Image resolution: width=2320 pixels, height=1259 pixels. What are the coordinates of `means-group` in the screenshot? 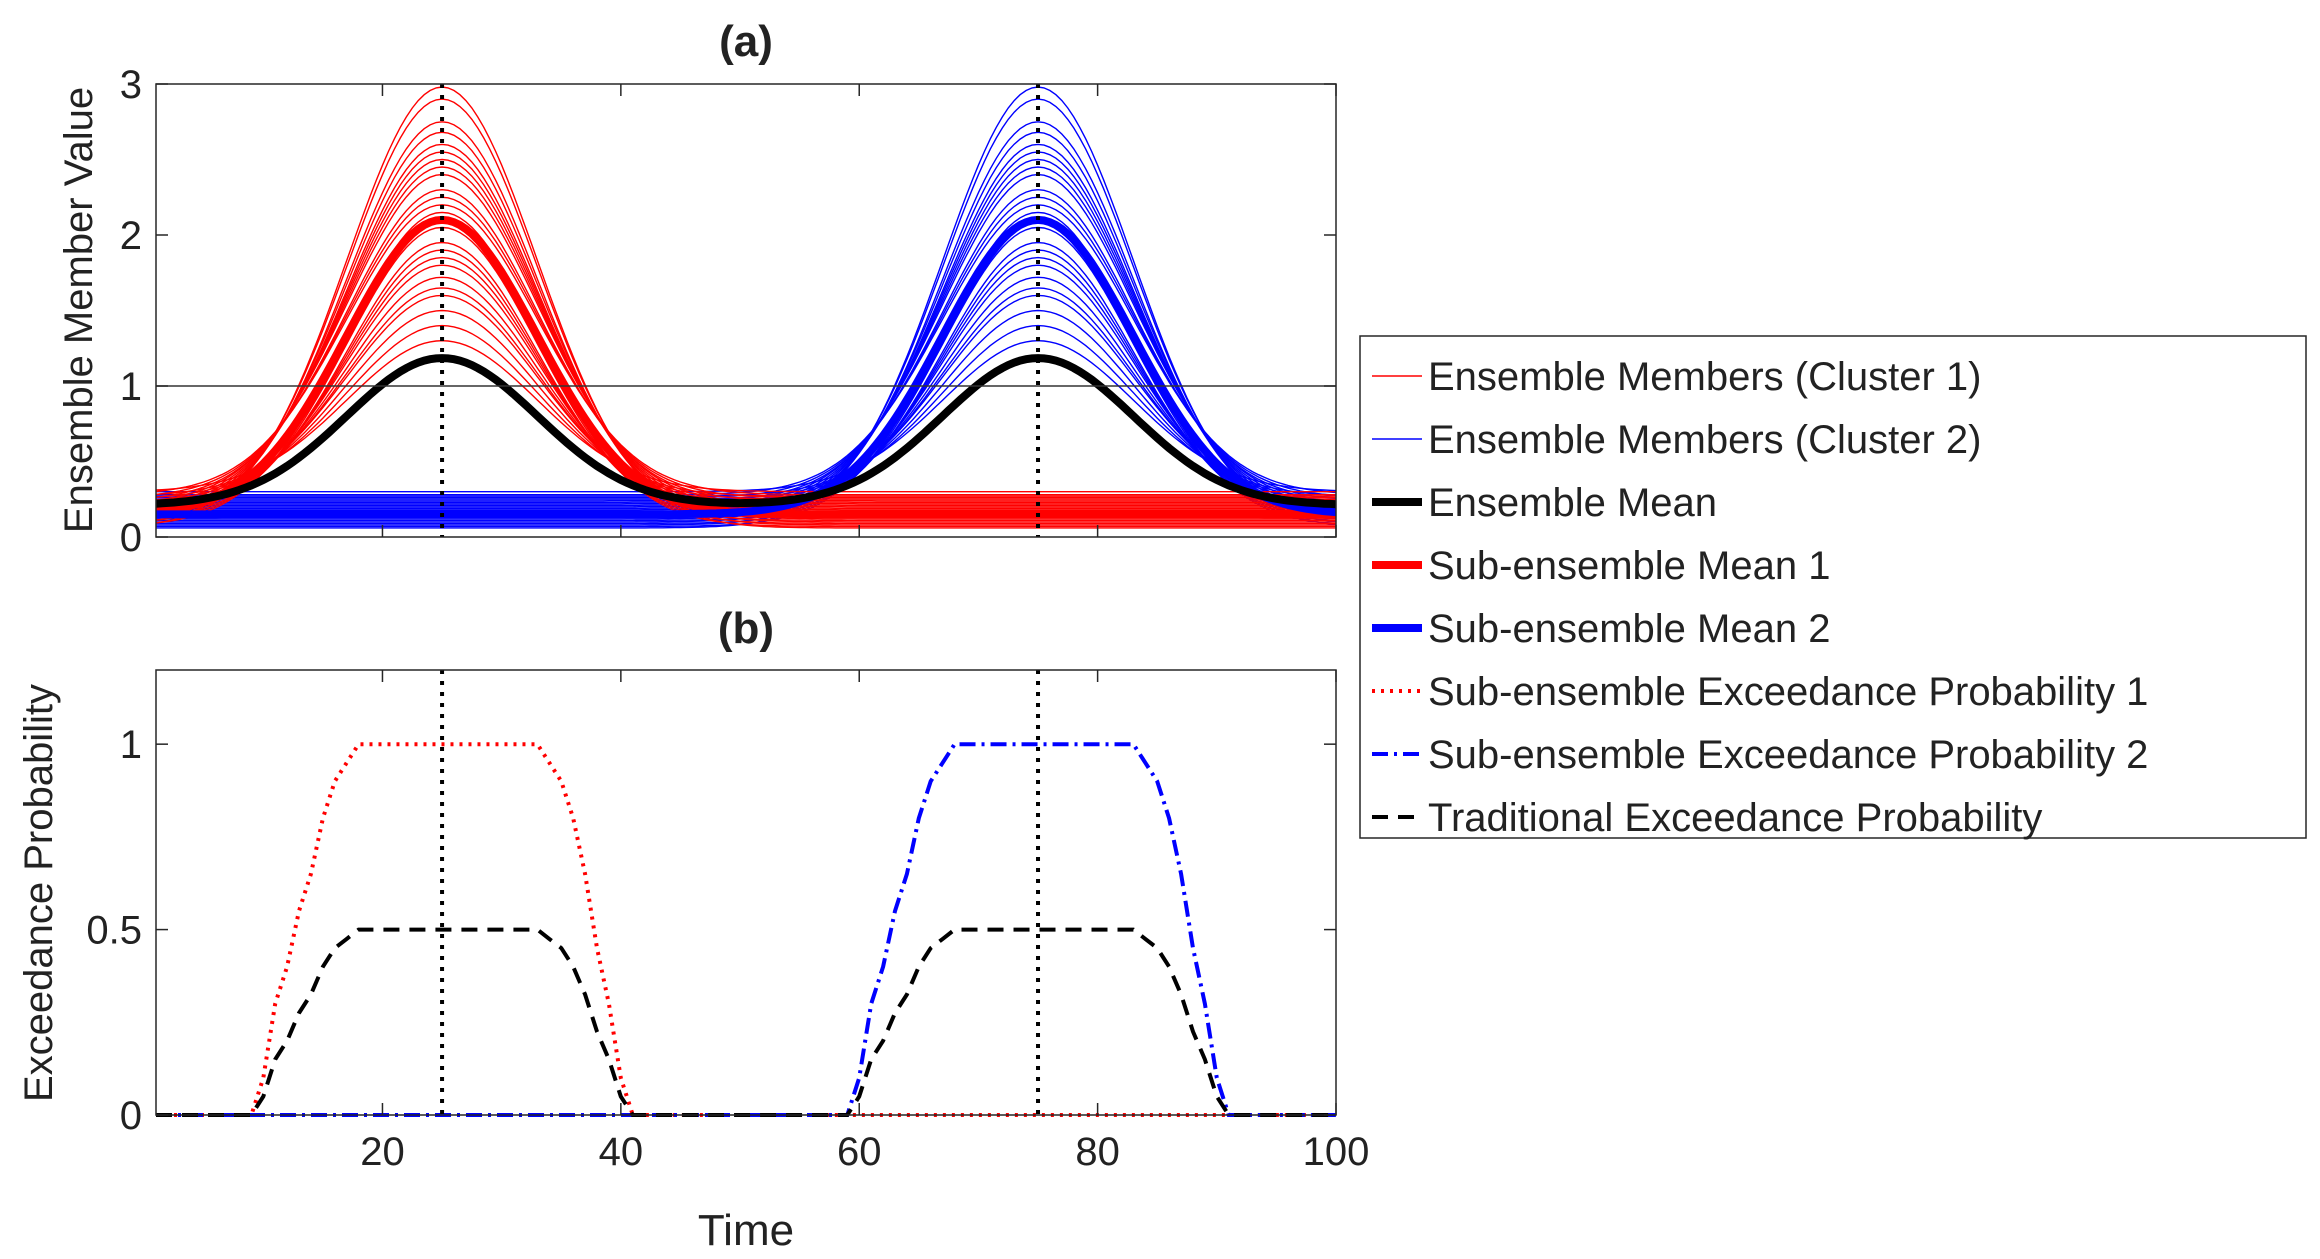 It's located at (746, 367).